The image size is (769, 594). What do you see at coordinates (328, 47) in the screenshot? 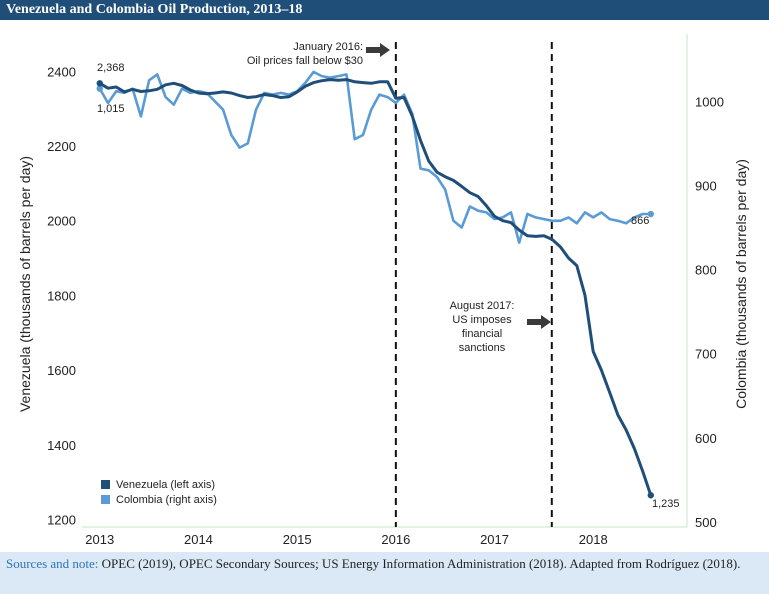
I see `annotation-jan-2016-line1: January 2016:` at bounding box center [328, 47].